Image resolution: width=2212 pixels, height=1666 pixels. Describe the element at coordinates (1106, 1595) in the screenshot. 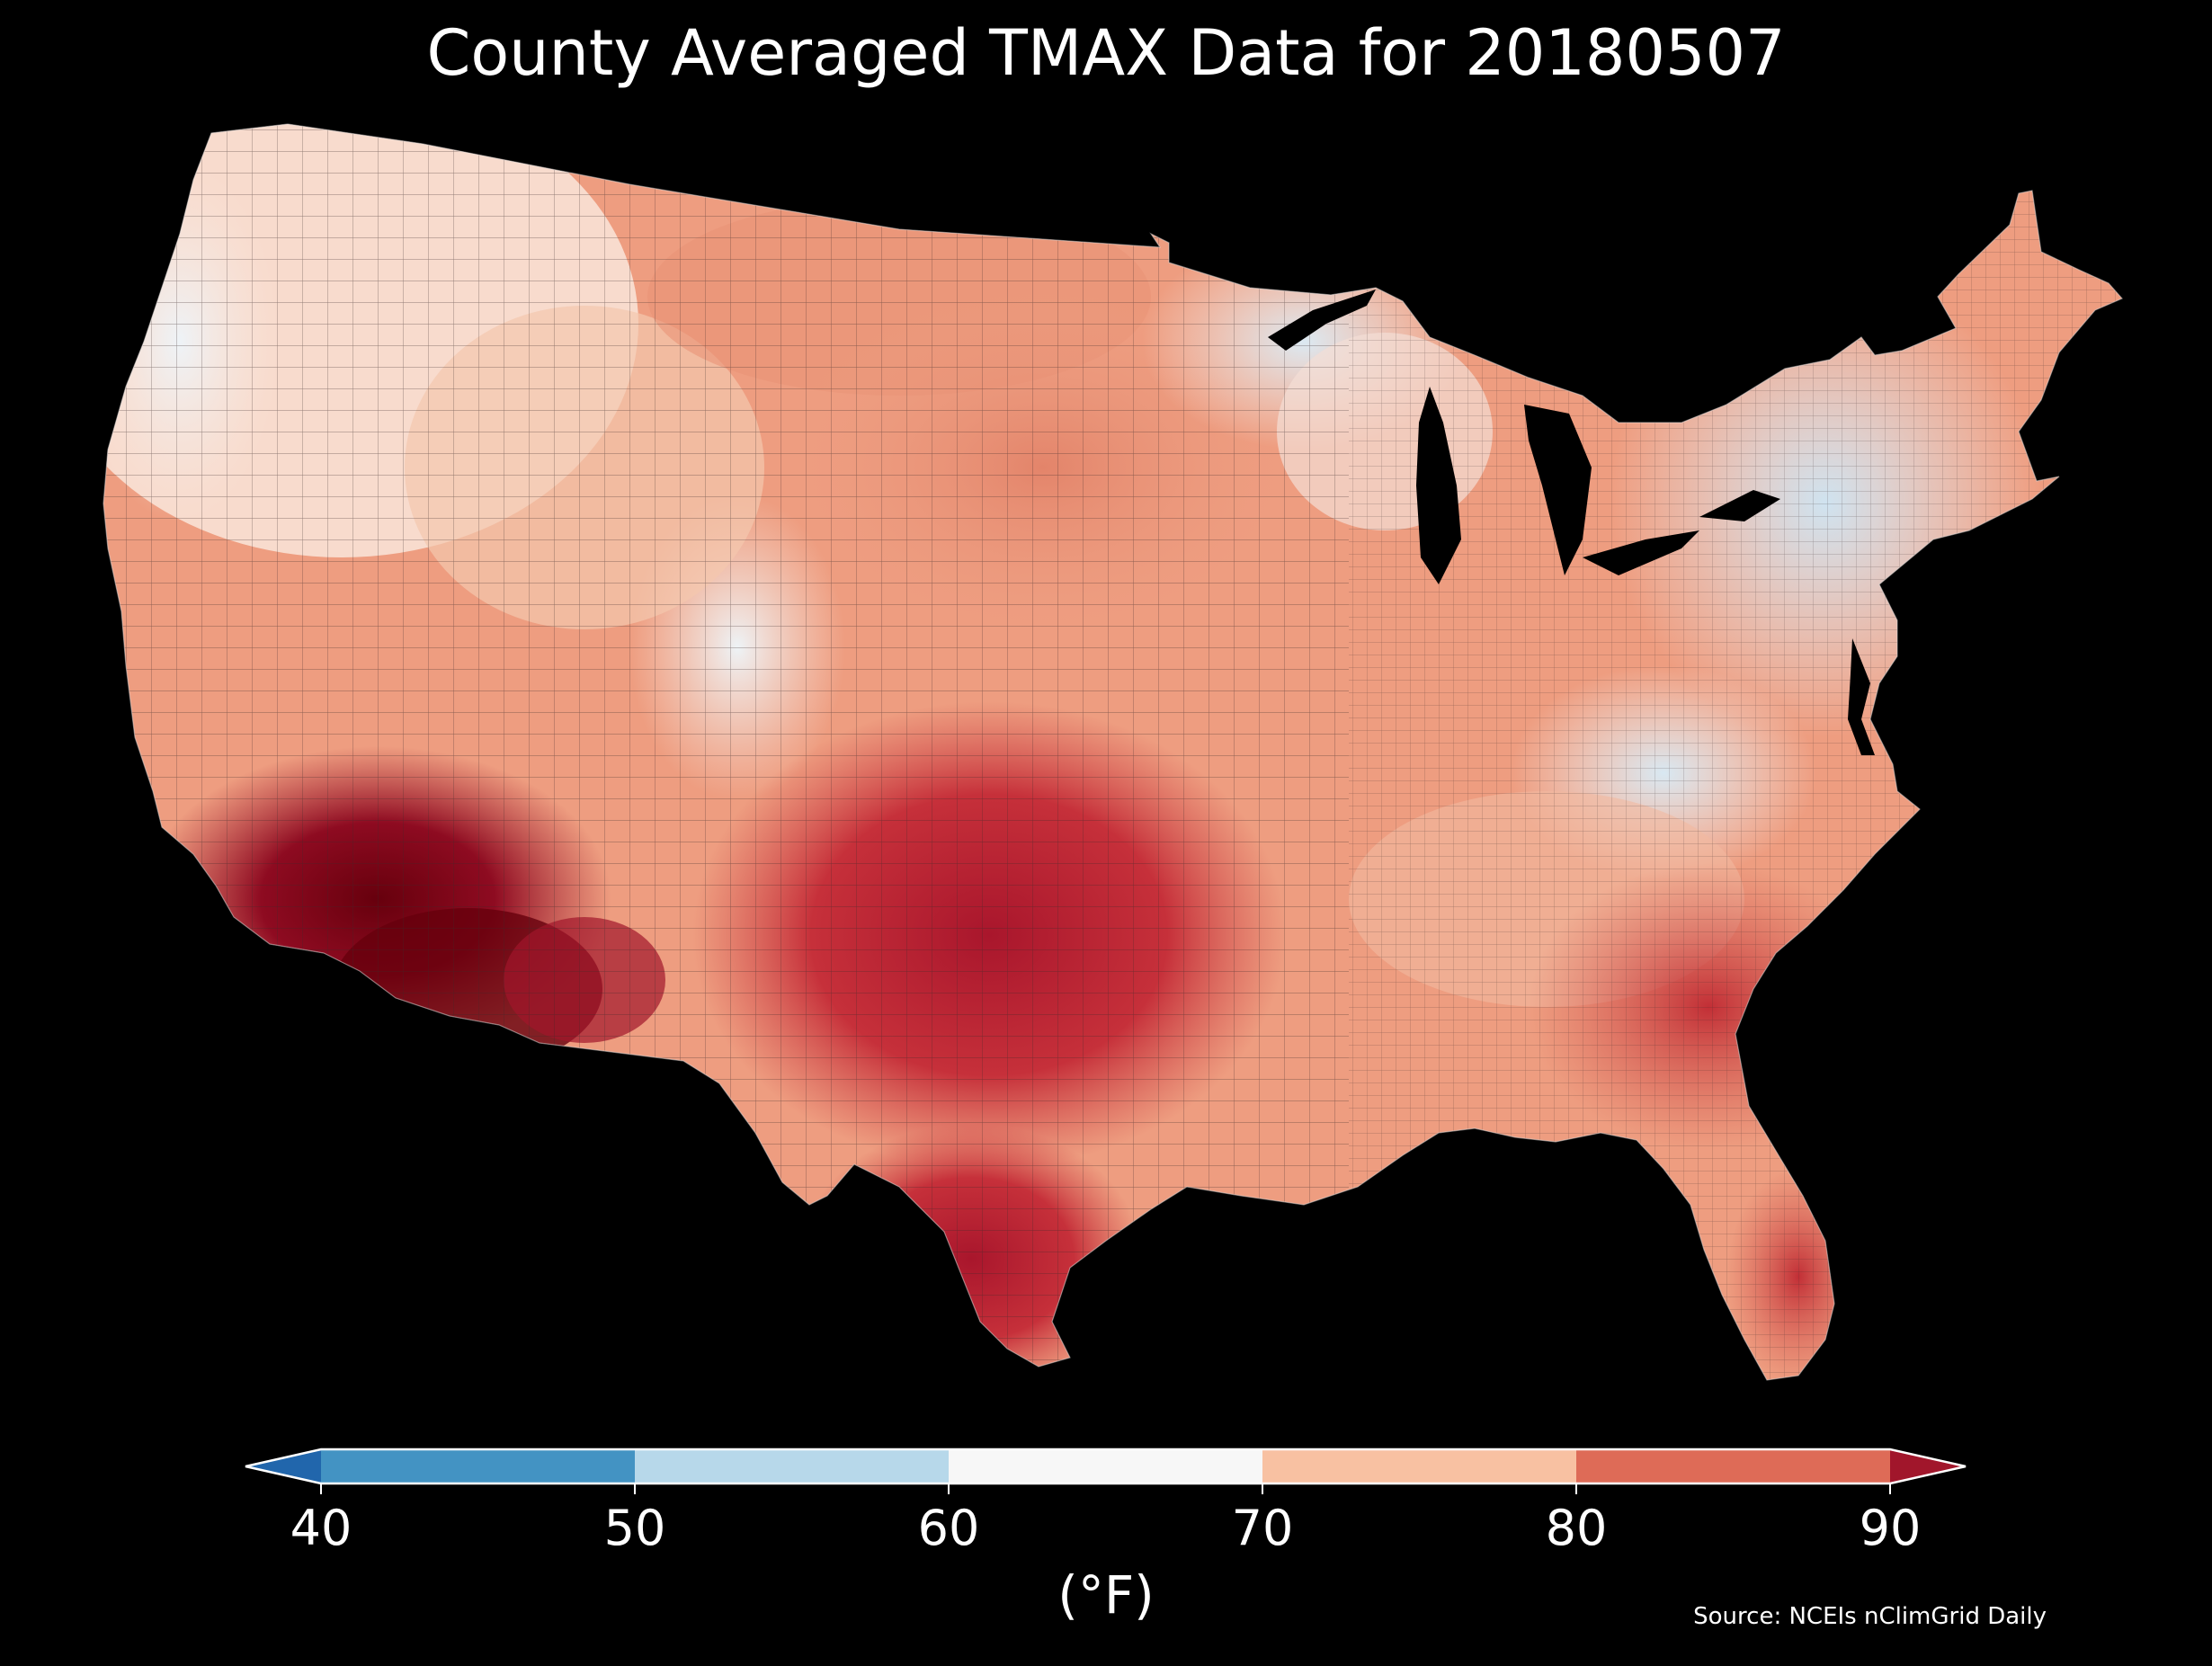

I see `colorbar-unit-label: (°F)` at that location.